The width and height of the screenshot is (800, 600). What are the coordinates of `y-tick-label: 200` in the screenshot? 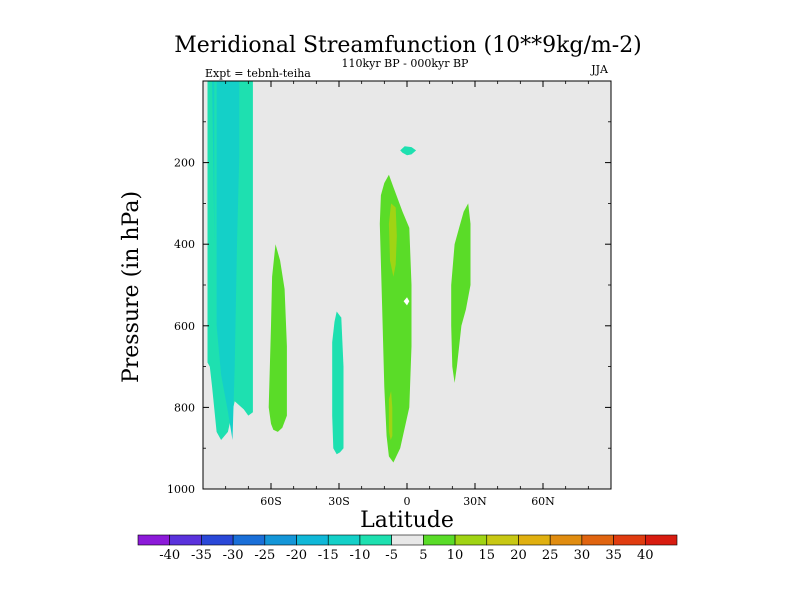 It's located at (184, 163).